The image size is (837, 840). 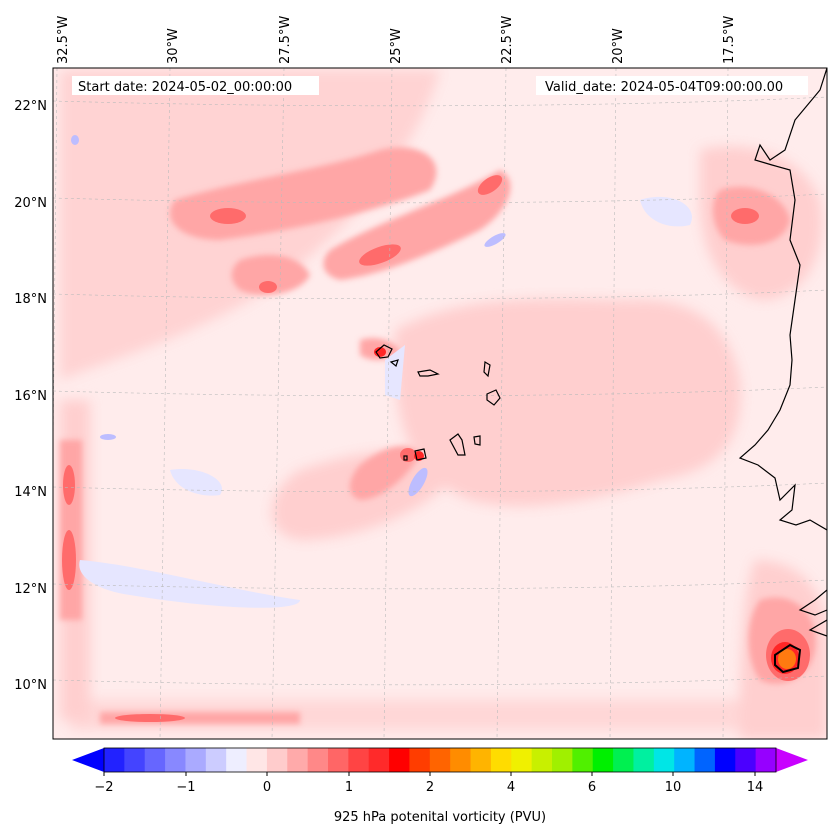 I want to click on boa-vista, so click(x=493, y=397).